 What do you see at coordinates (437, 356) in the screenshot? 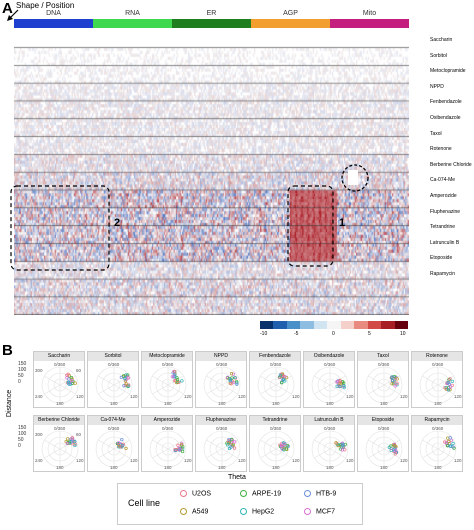
I see `polar-panel-title: Rotenone` at bounding box center [437, 356].